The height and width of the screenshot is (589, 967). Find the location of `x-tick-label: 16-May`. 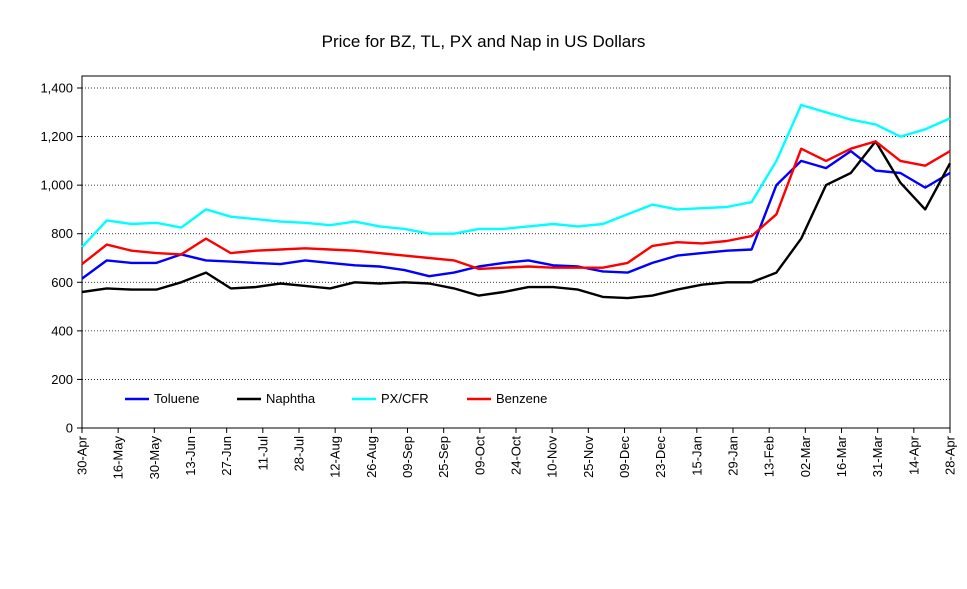

x-tick-label: 16-May is located at coordinates (118, 458).